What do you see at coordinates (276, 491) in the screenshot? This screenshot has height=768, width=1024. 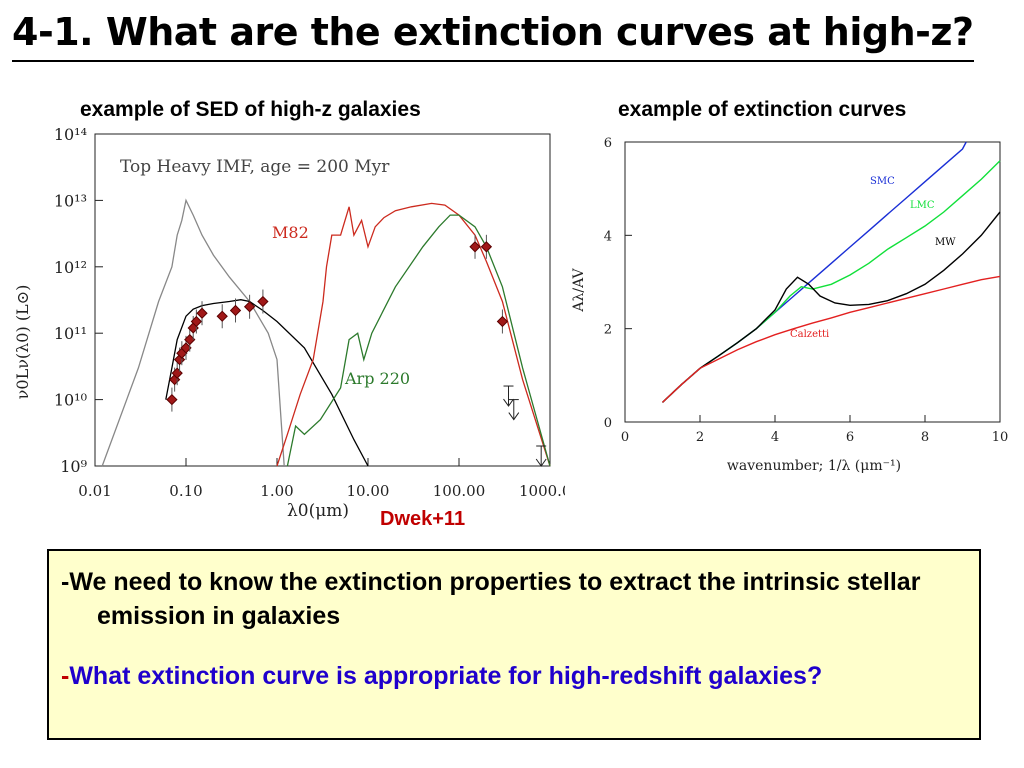 I see `sed-x-tick-label: 1.00` at bounding box center [276, 491].